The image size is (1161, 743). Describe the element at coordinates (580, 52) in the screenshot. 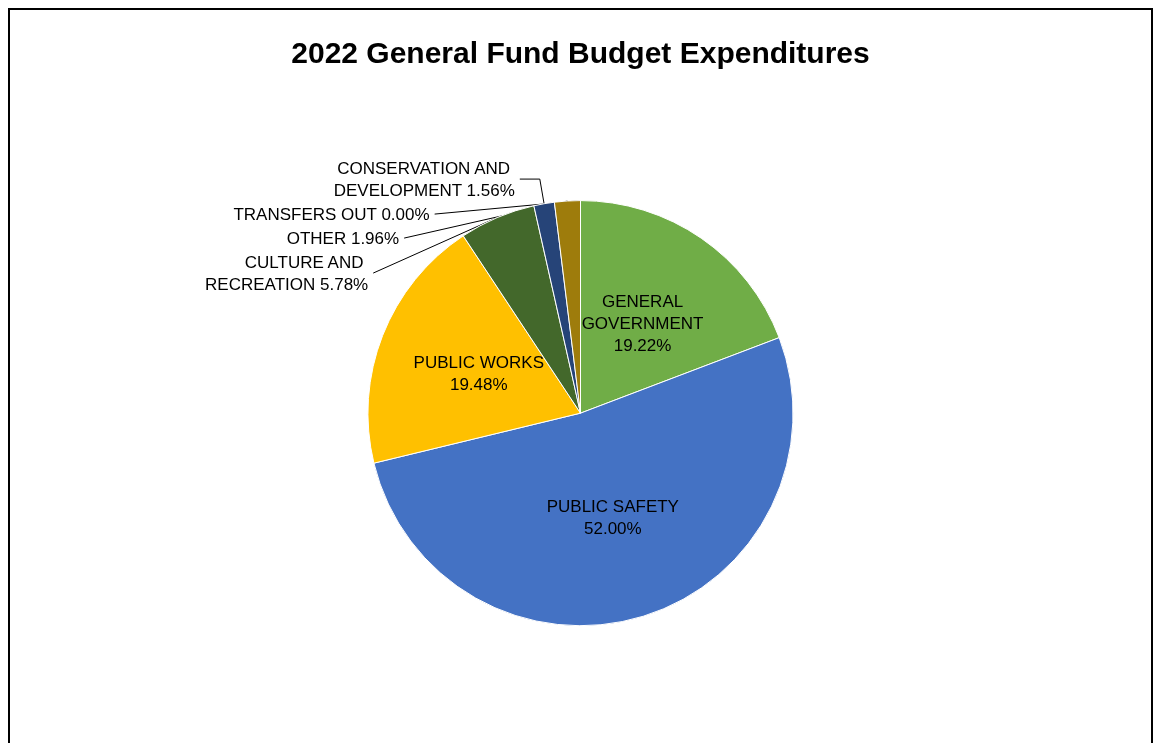

I see `chart-title: 2022 General Fund Budget Expenditures` at that location.